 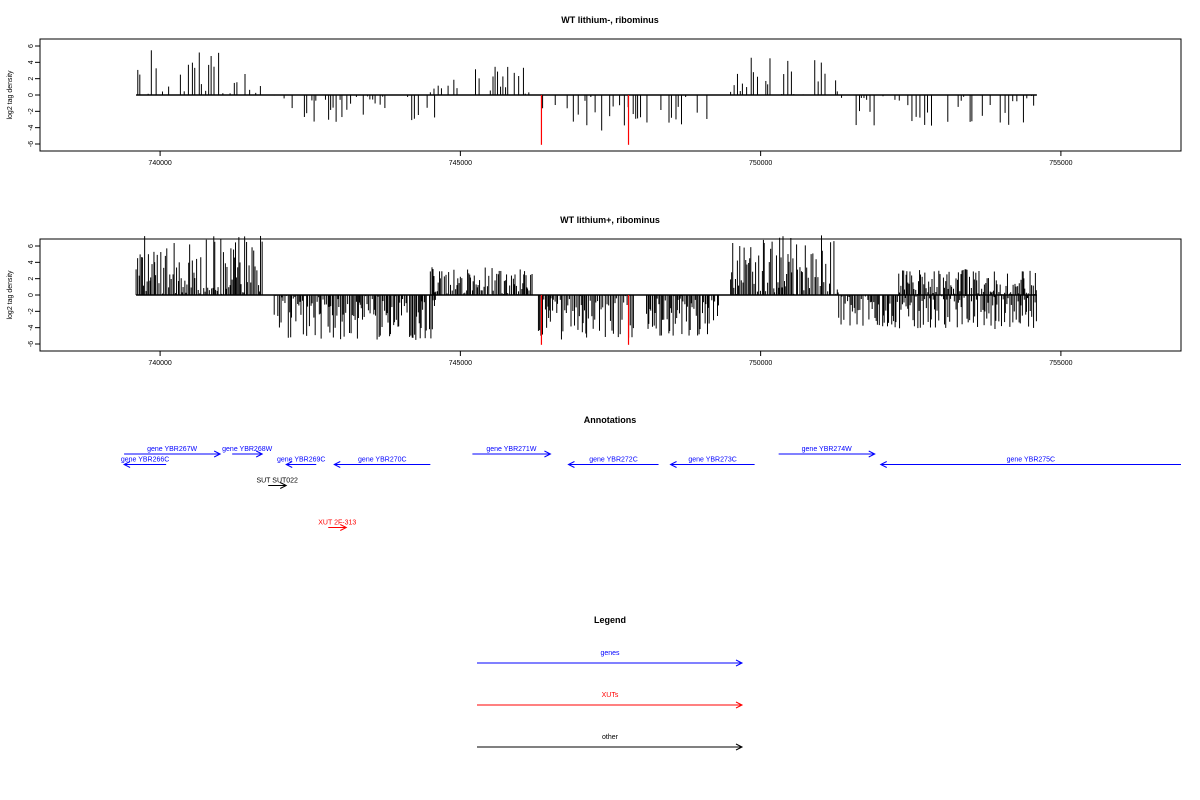 I want to click on legend-label: other, so click(x=610, y=737).